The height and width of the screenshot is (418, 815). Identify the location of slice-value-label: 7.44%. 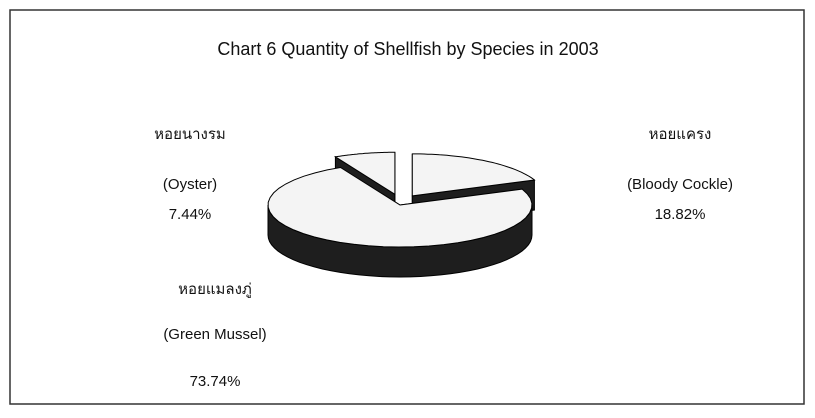
(190, 214).